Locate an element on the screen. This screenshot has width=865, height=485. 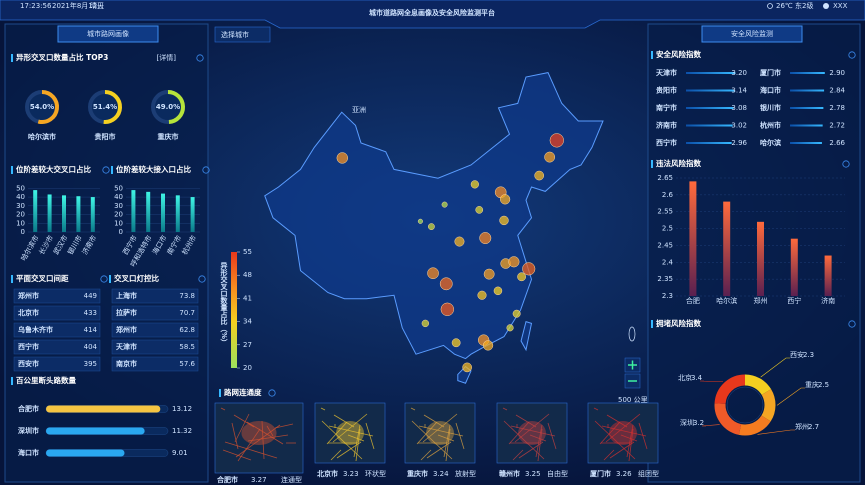
bar-value: 11.32 is located at coordinates (182, 431).